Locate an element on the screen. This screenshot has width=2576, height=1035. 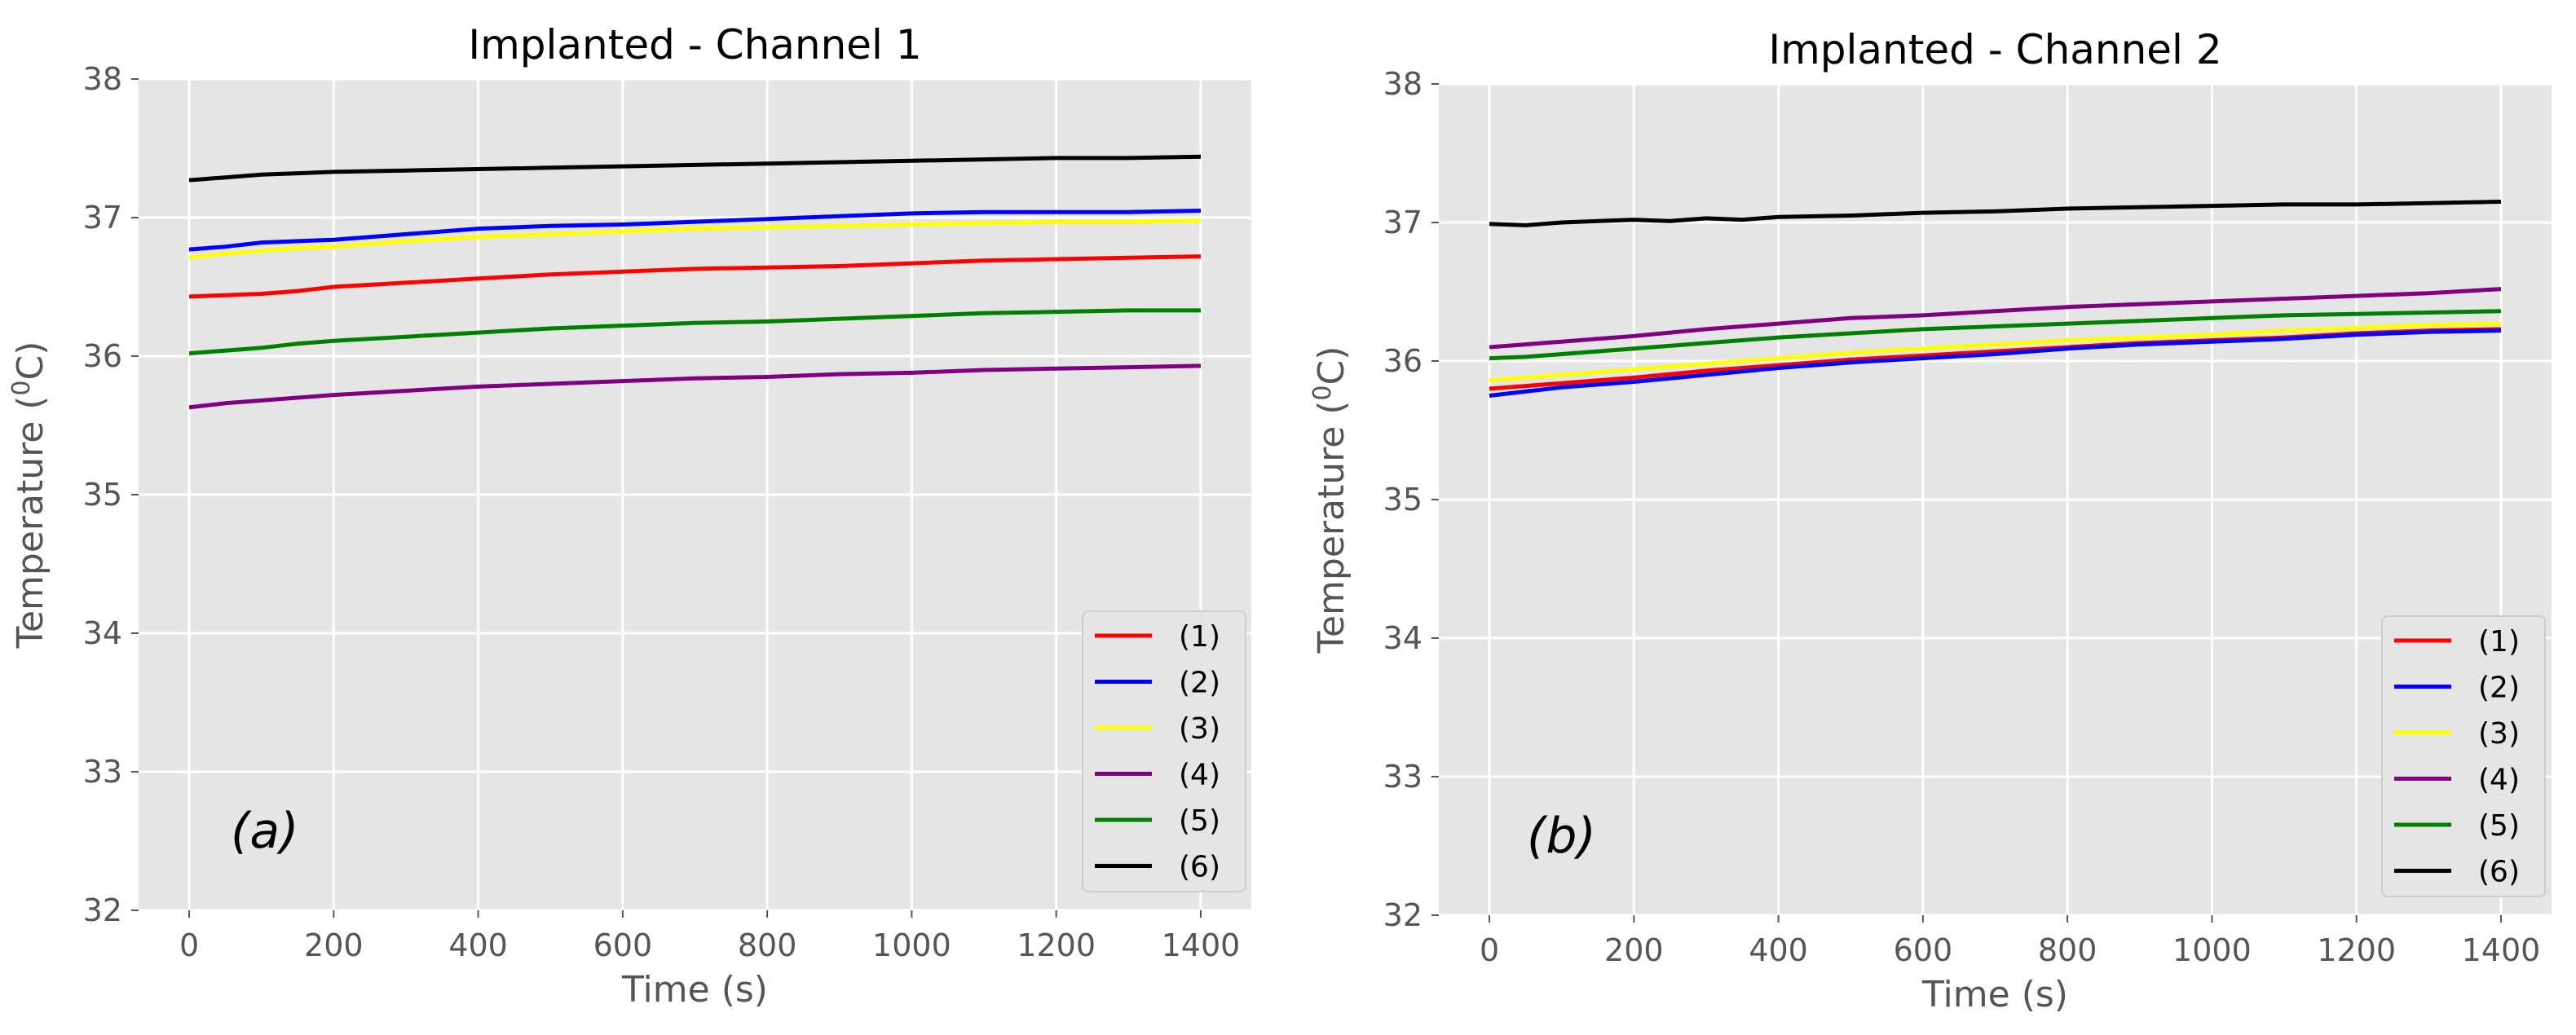
chart-title: Implanted - Channel 2 is located at coordinates (1994, 49).